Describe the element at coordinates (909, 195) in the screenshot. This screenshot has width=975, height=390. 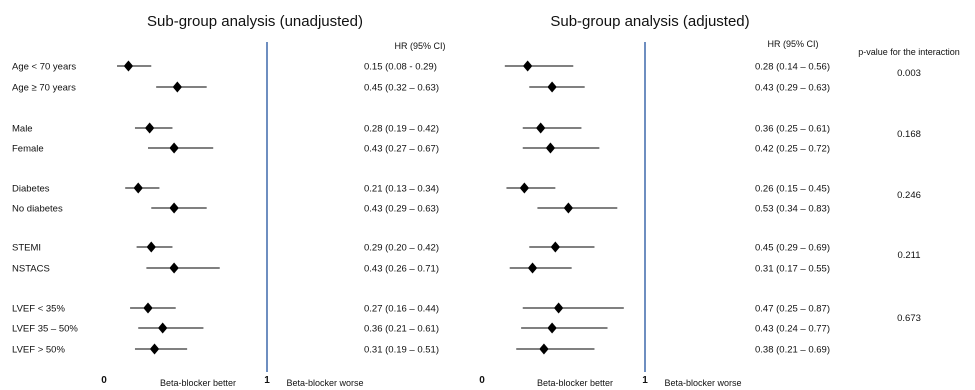
I see `p-value-diabetes: 0.246` at that location.